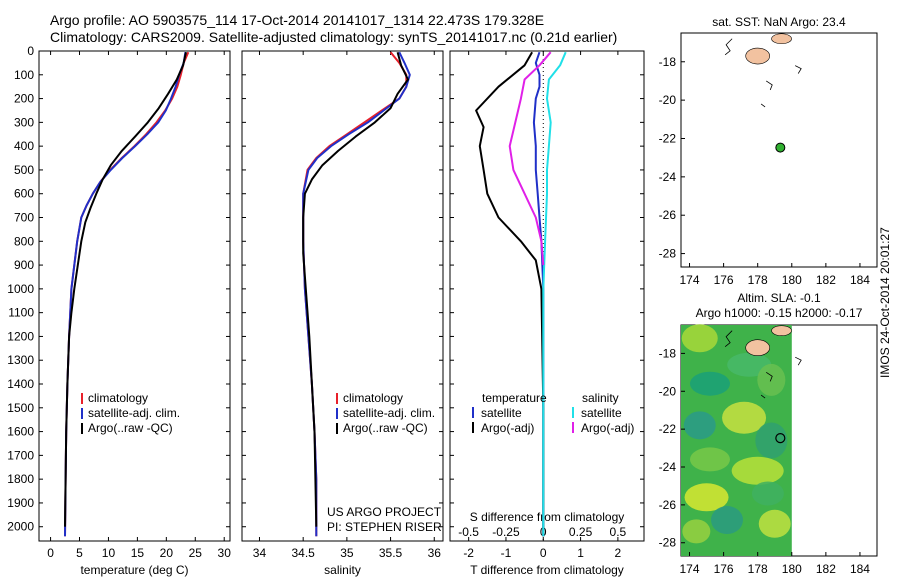  What do you see at coordinates (506, 553) in the screenshot?
I see `x-tick-label: -1` at bounding box center [506, 553].